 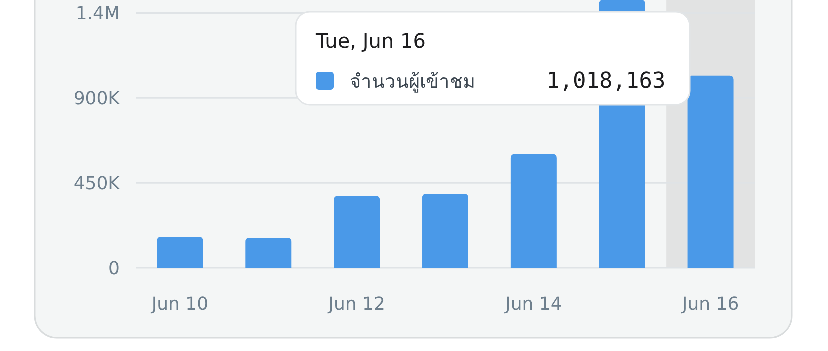 What do you see at coordinates (114, 269) in the screenshot?
I see `y-tick-label: 0` at bounding box center [114, 269].